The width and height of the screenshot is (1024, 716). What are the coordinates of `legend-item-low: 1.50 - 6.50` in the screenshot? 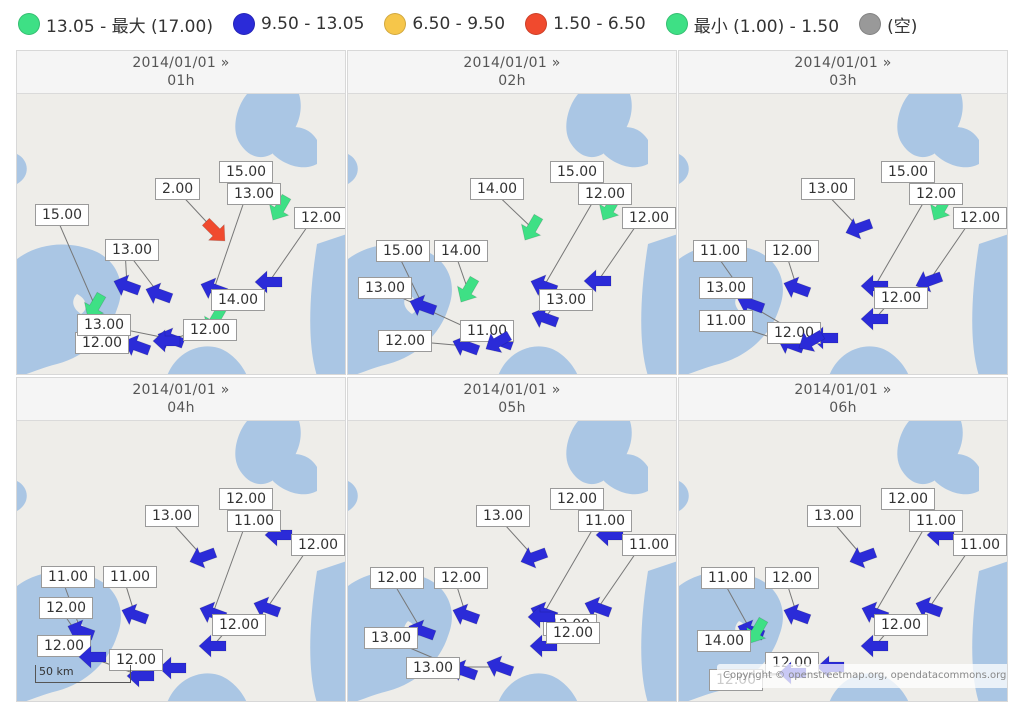 It's located at (585, 24).